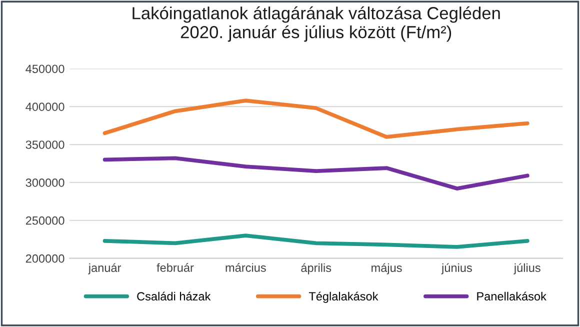 The width and height of the screenshot is (580, 327). I want to click on chart-title: Lakóingatlanok átlagárának változása Cegléden 2020. január és július között (Ft/m²), so click(316, 24).